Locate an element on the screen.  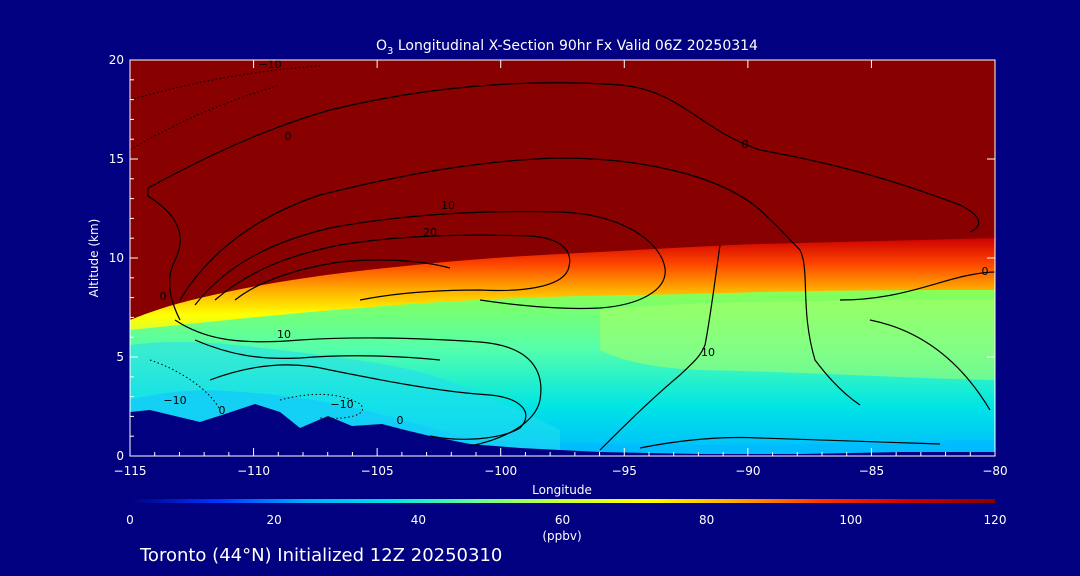
colorbar-ticks: 0 20 40 60 80 100 120 is located at coordinates (566, 520).